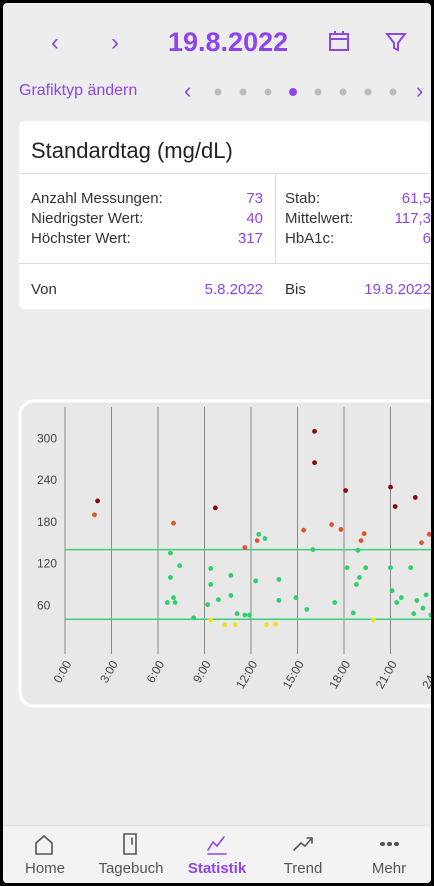  I want to click on y-tick-label: 300, so click(47, 438).